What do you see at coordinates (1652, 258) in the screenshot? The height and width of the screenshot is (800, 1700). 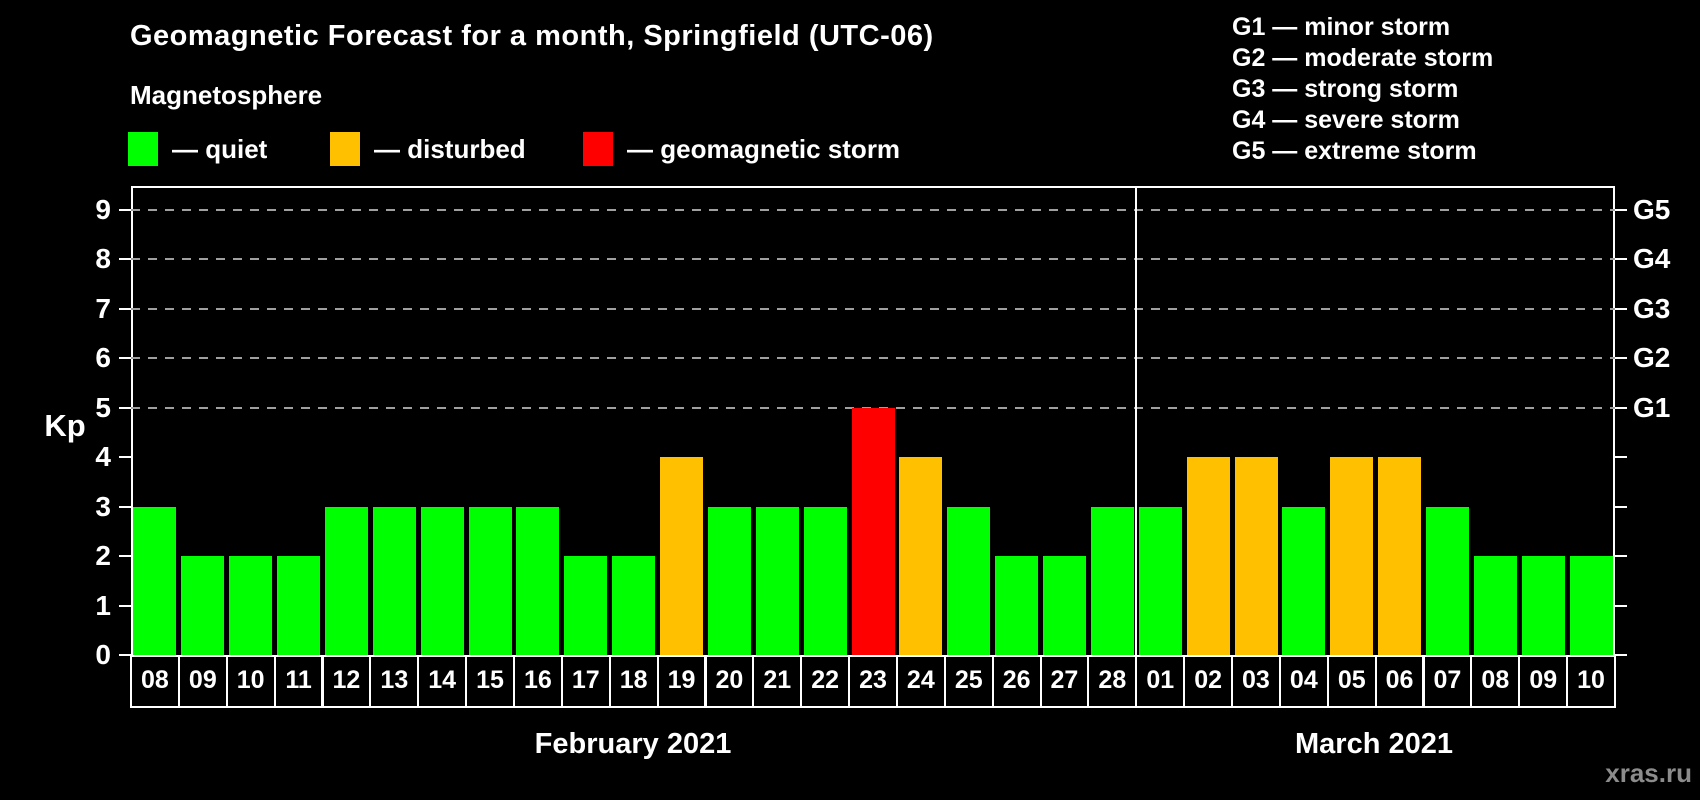 I see `g-tick-label-G4: G4` at bounding box center [1652, 258].